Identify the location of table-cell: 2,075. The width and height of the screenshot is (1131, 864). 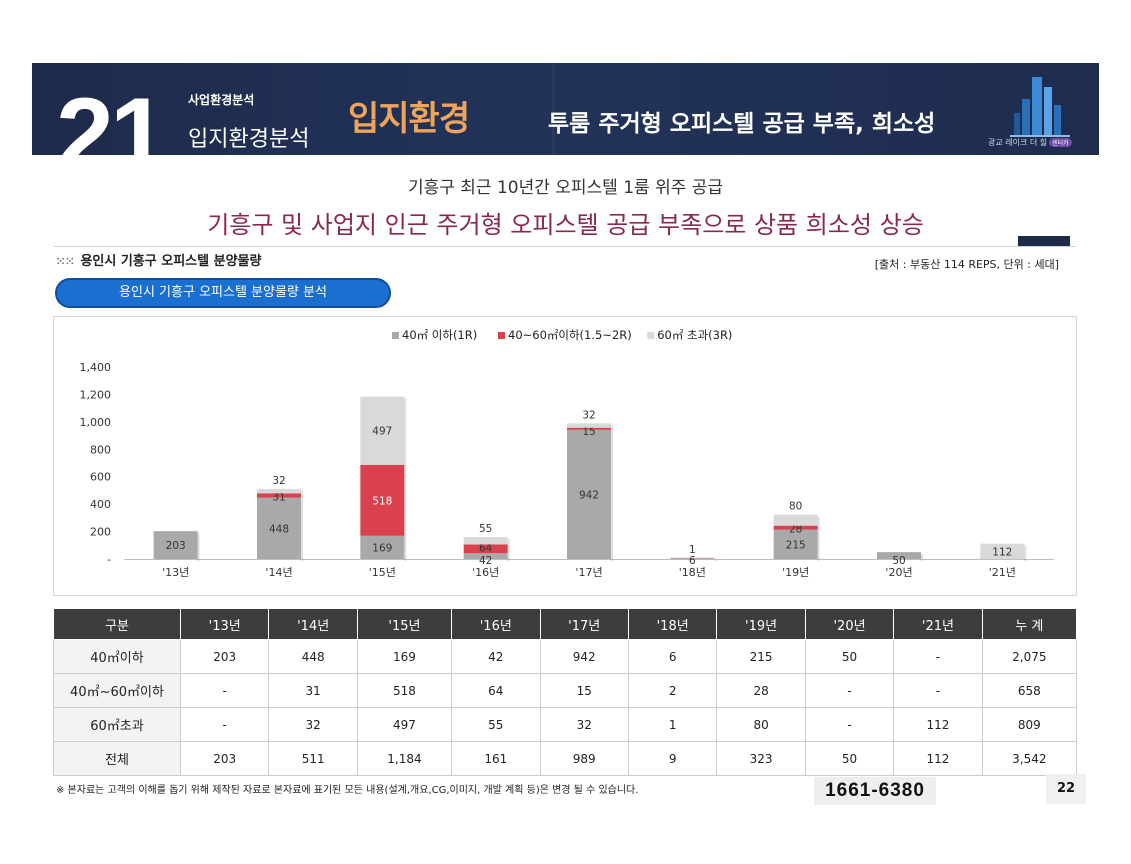
(1029, 656).